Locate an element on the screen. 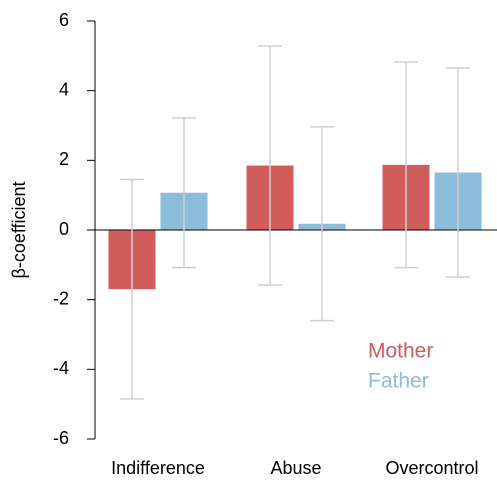  legend-label: Mother is located at coordinates (400, 351).